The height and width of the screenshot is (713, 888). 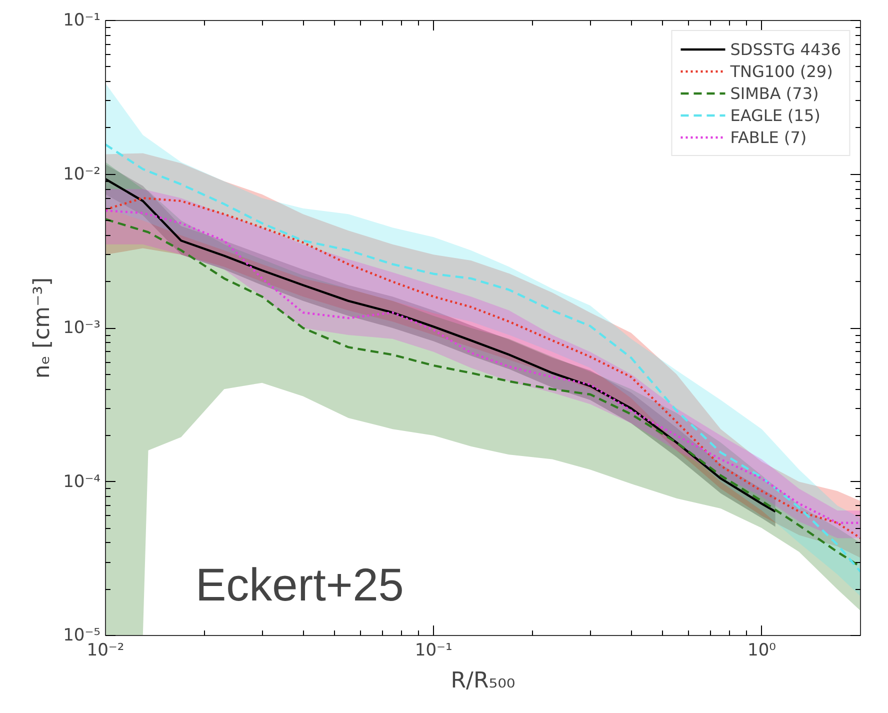 What do you see at coordinates (774, 93) in the screenshot?
I see `legend-label: SIMBA (73)` at bounding box center [774, 93].